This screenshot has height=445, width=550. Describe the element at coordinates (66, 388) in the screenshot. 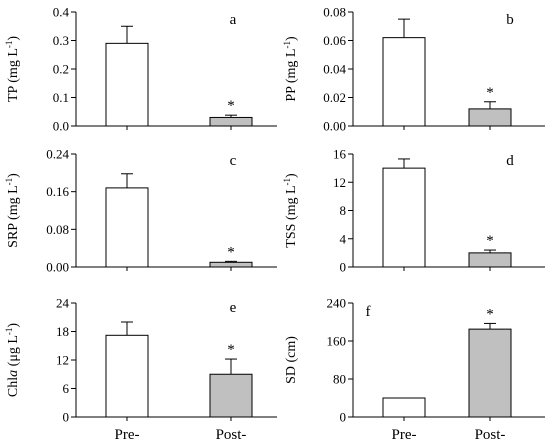

I see `y-tick-label: 6` at that location.